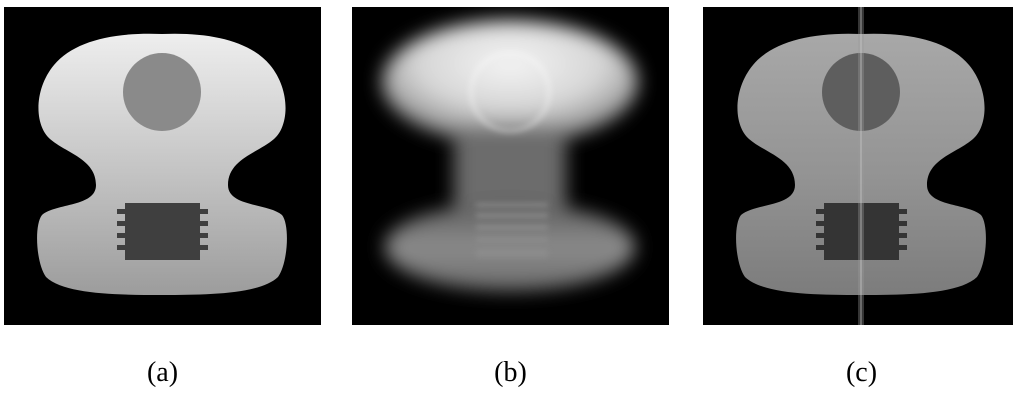  I want to click on caption-b: (b), so click(510, 372).